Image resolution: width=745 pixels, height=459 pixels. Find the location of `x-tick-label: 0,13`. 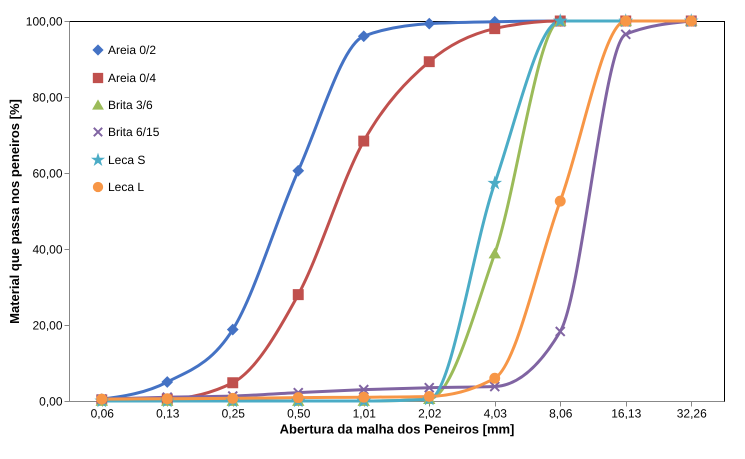

x-tick-label: 0,13 is located at coordinates (168, 413).